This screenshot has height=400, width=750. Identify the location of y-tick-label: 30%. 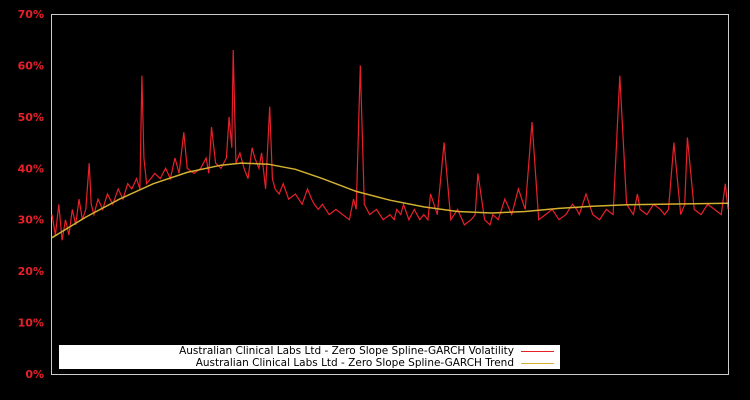
(31, 220).